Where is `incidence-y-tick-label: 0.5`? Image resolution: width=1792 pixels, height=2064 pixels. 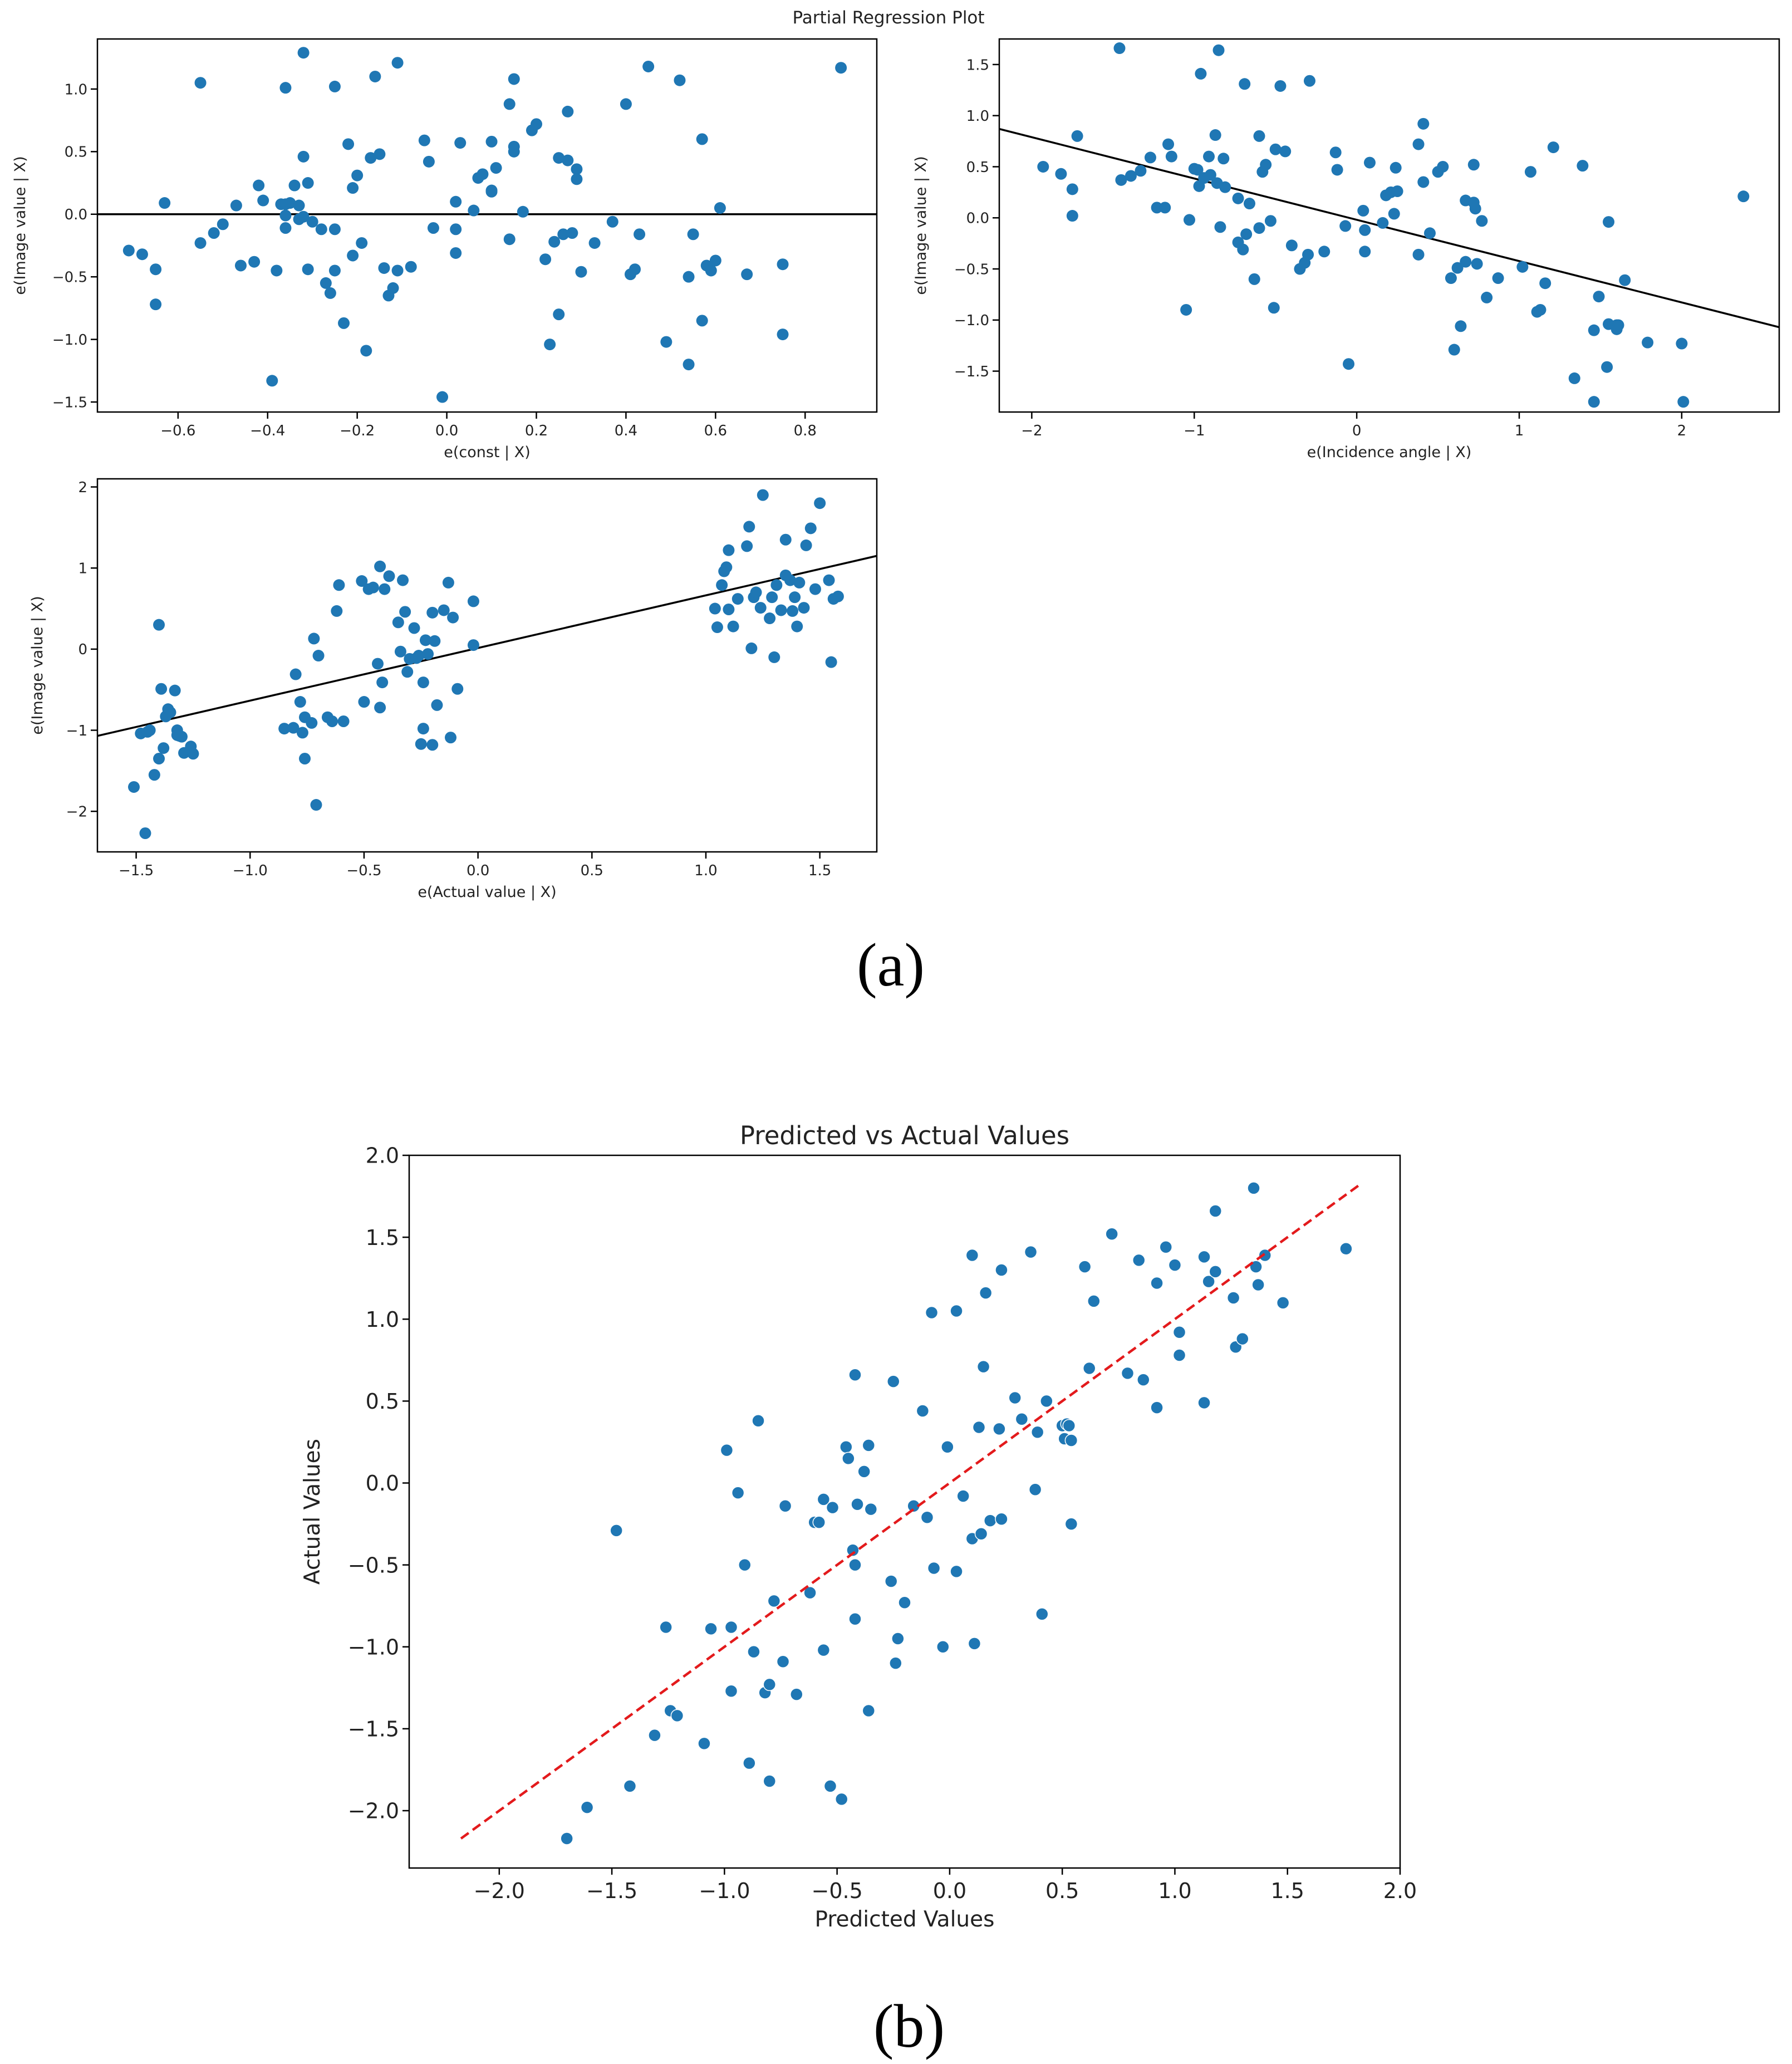
incidence-y-tick-label: 0.5 is located at coordinates (977, 168).